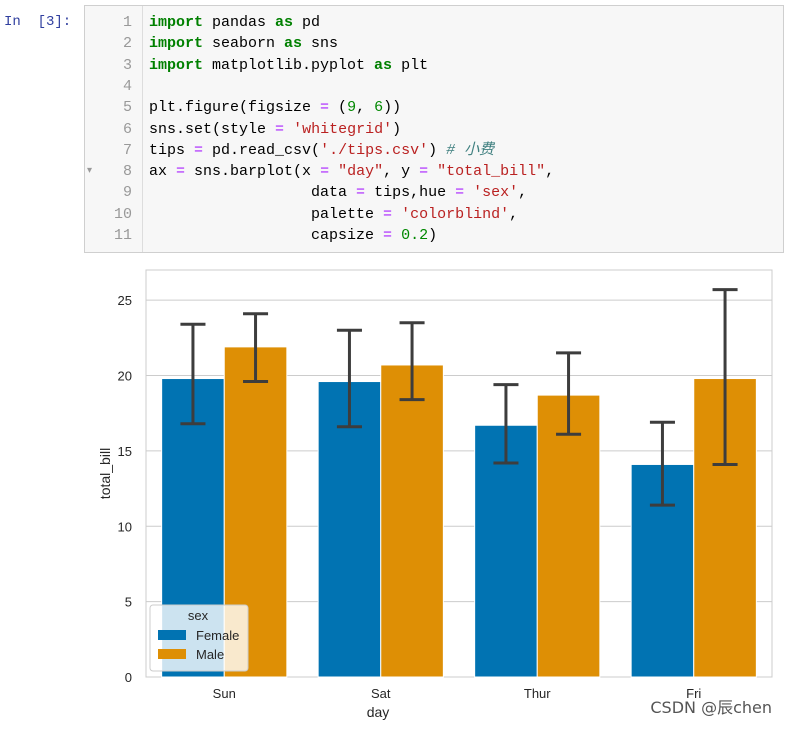 The width and height of the screenshot is (786, 731). Describe the element at coordinates (235, 108) in the screenshot. I see `code-token: plt.figure(figsize` at that location.